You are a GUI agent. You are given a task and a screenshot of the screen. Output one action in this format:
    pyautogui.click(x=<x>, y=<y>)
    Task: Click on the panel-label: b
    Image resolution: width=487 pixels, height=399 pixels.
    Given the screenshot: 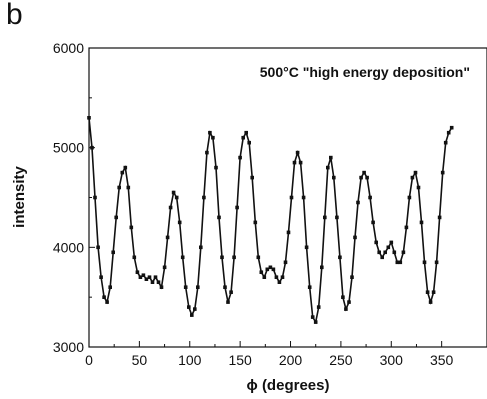 What is the action you would take?
    pyautogui.click(x=14, y=15)
    